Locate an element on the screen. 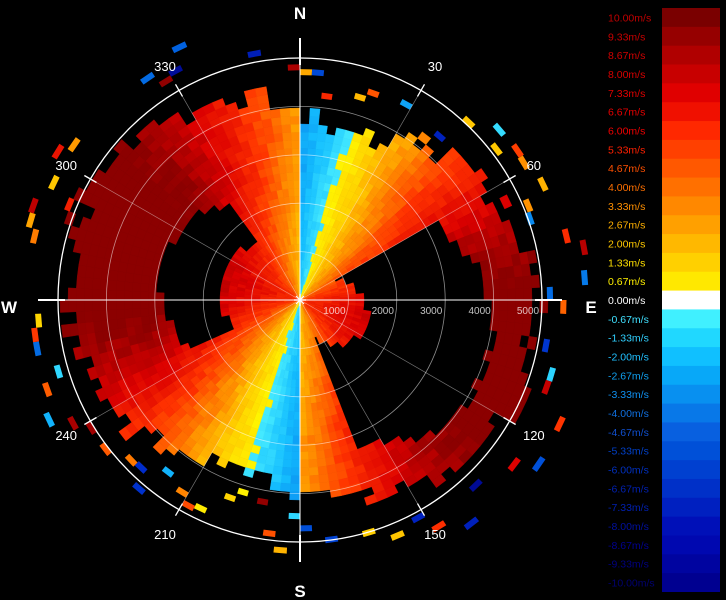 This screenshot has width=726, height=600. colorbar-label: -4.67m/s is located at coordinates (628, 433).